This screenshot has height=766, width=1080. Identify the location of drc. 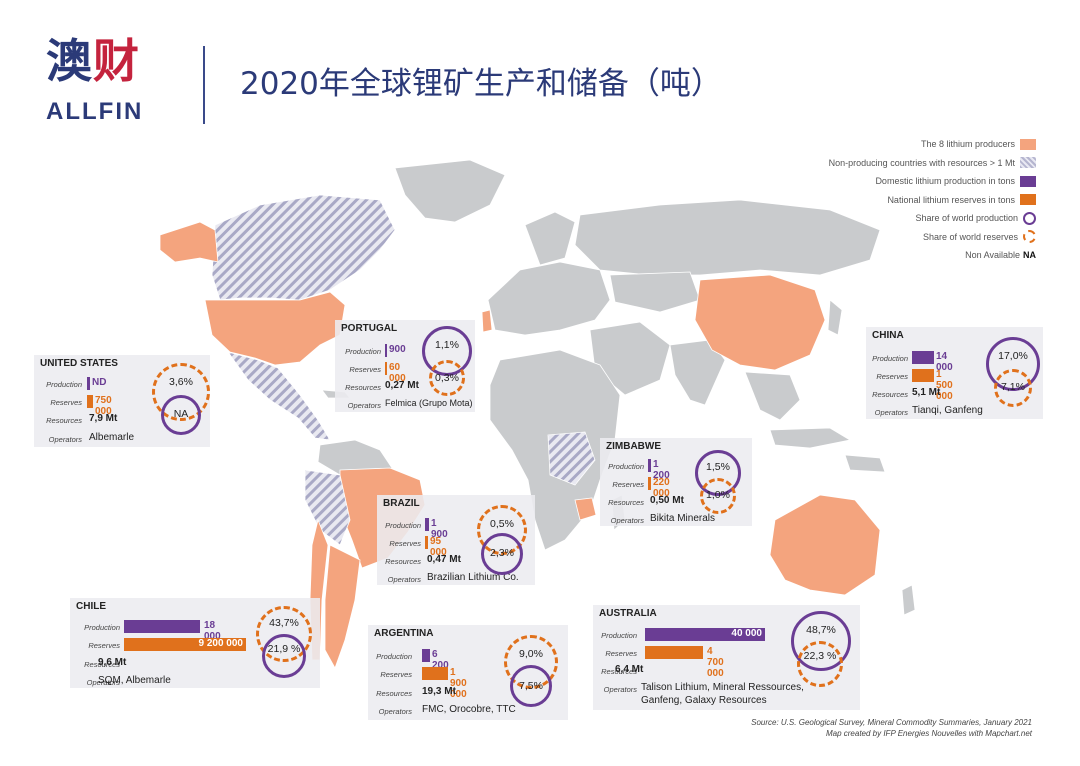
(571, 458).